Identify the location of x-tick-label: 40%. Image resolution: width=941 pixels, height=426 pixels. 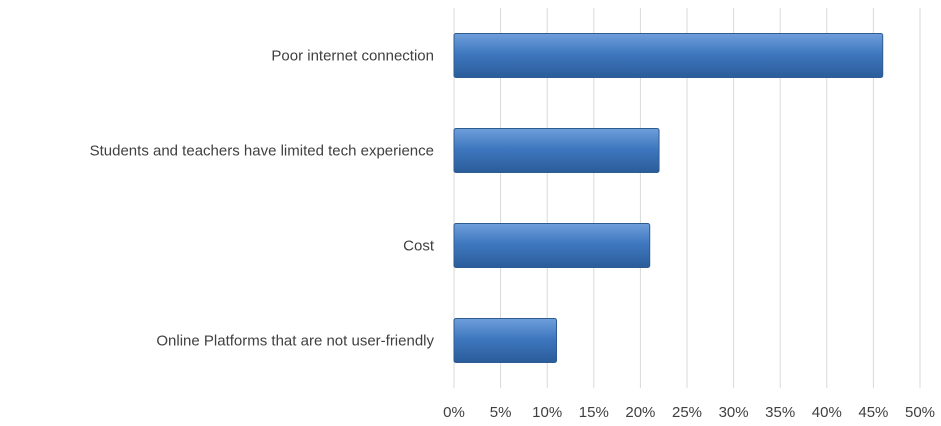
(827, 412).